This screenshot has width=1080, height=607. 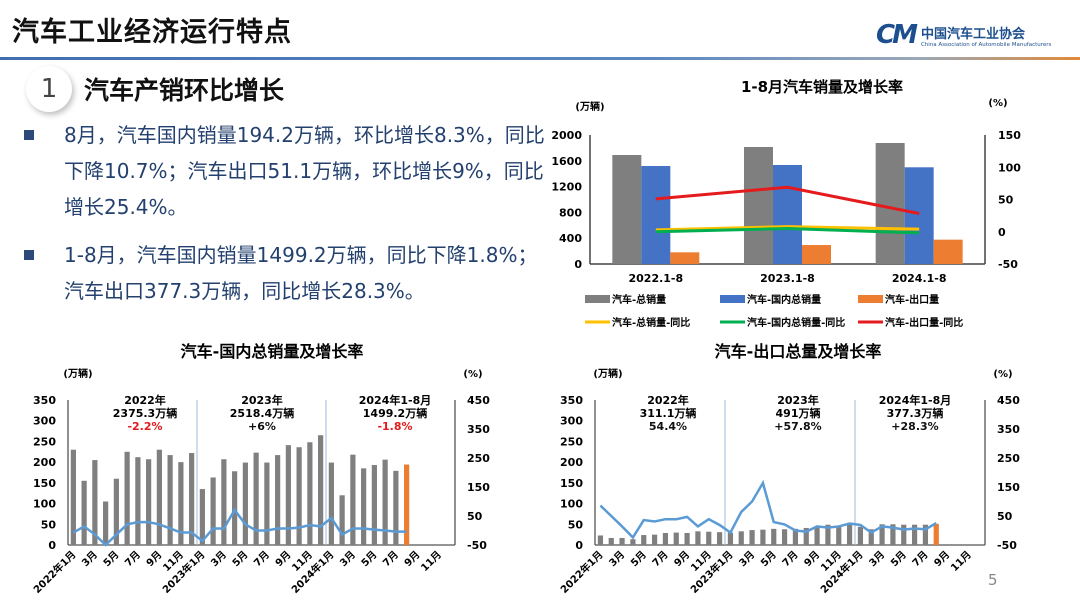 What do you see at coordinates (796, 322) in the screenshot?
I see `legend-label: 汽车-国内总销量-同比` at bounding box center [796, 322].